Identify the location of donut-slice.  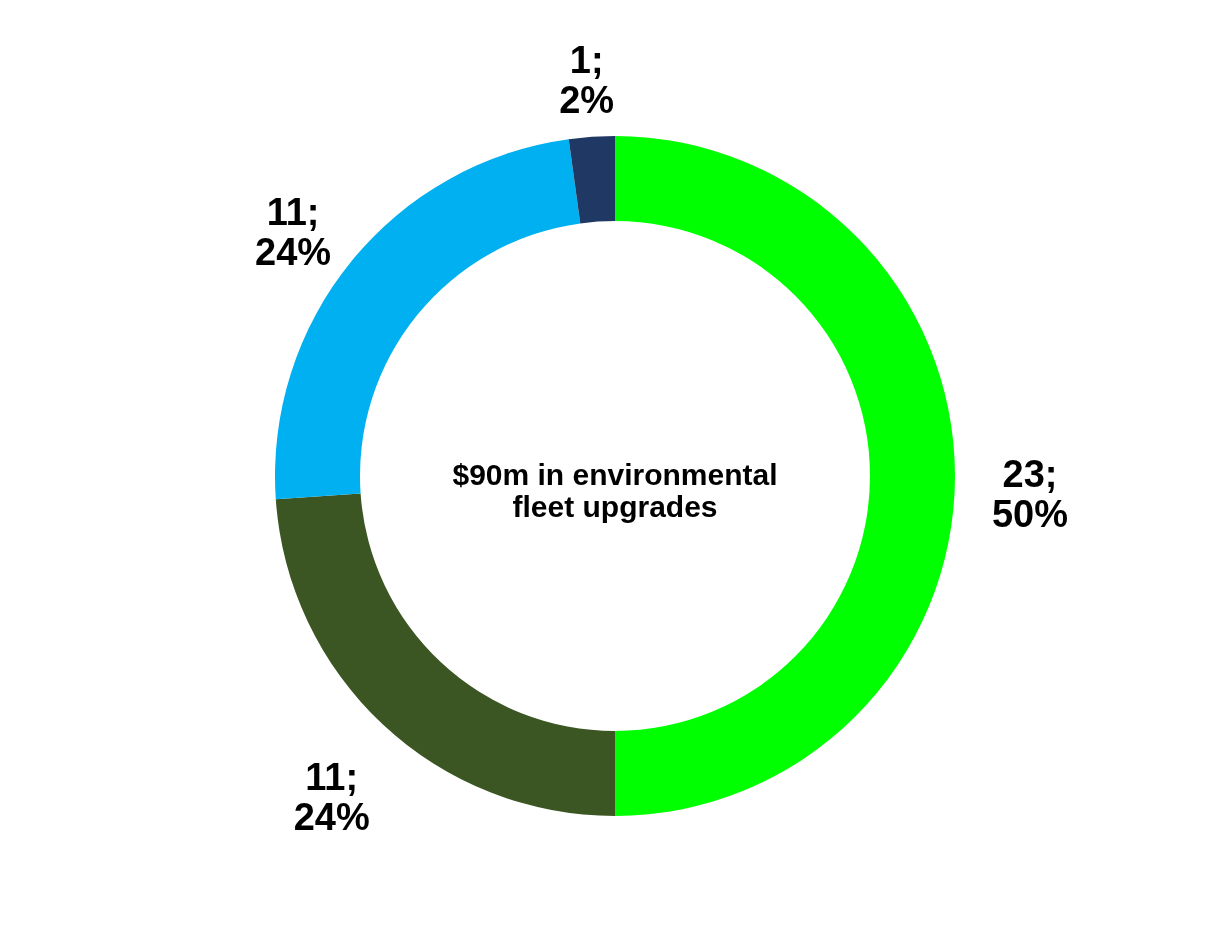
(591, 180).